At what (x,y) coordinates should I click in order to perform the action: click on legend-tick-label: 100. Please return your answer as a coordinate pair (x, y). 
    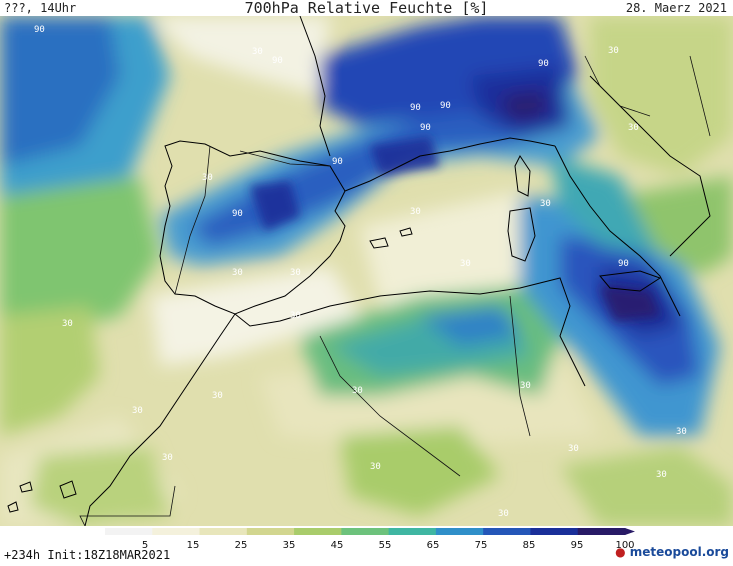
    Looking at the image, I should click on (624, 545).